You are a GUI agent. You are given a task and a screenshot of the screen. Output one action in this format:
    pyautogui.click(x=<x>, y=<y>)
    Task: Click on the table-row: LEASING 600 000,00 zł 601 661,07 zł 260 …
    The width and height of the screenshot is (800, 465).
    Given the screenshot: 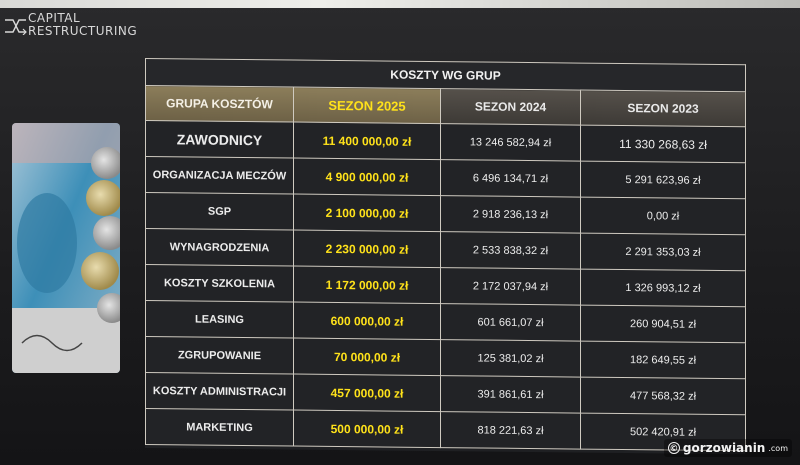 What is the action you would take?
    pyautogui.click(x=445, y=321)
    